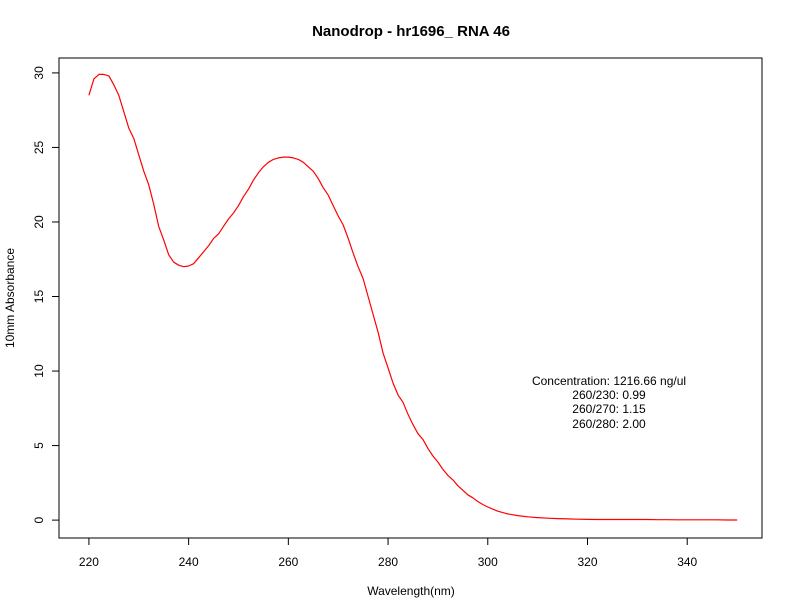  Describe the element at coordinates (388, 562) in the screenshot. I see `x-tick-label: 280` at that location.